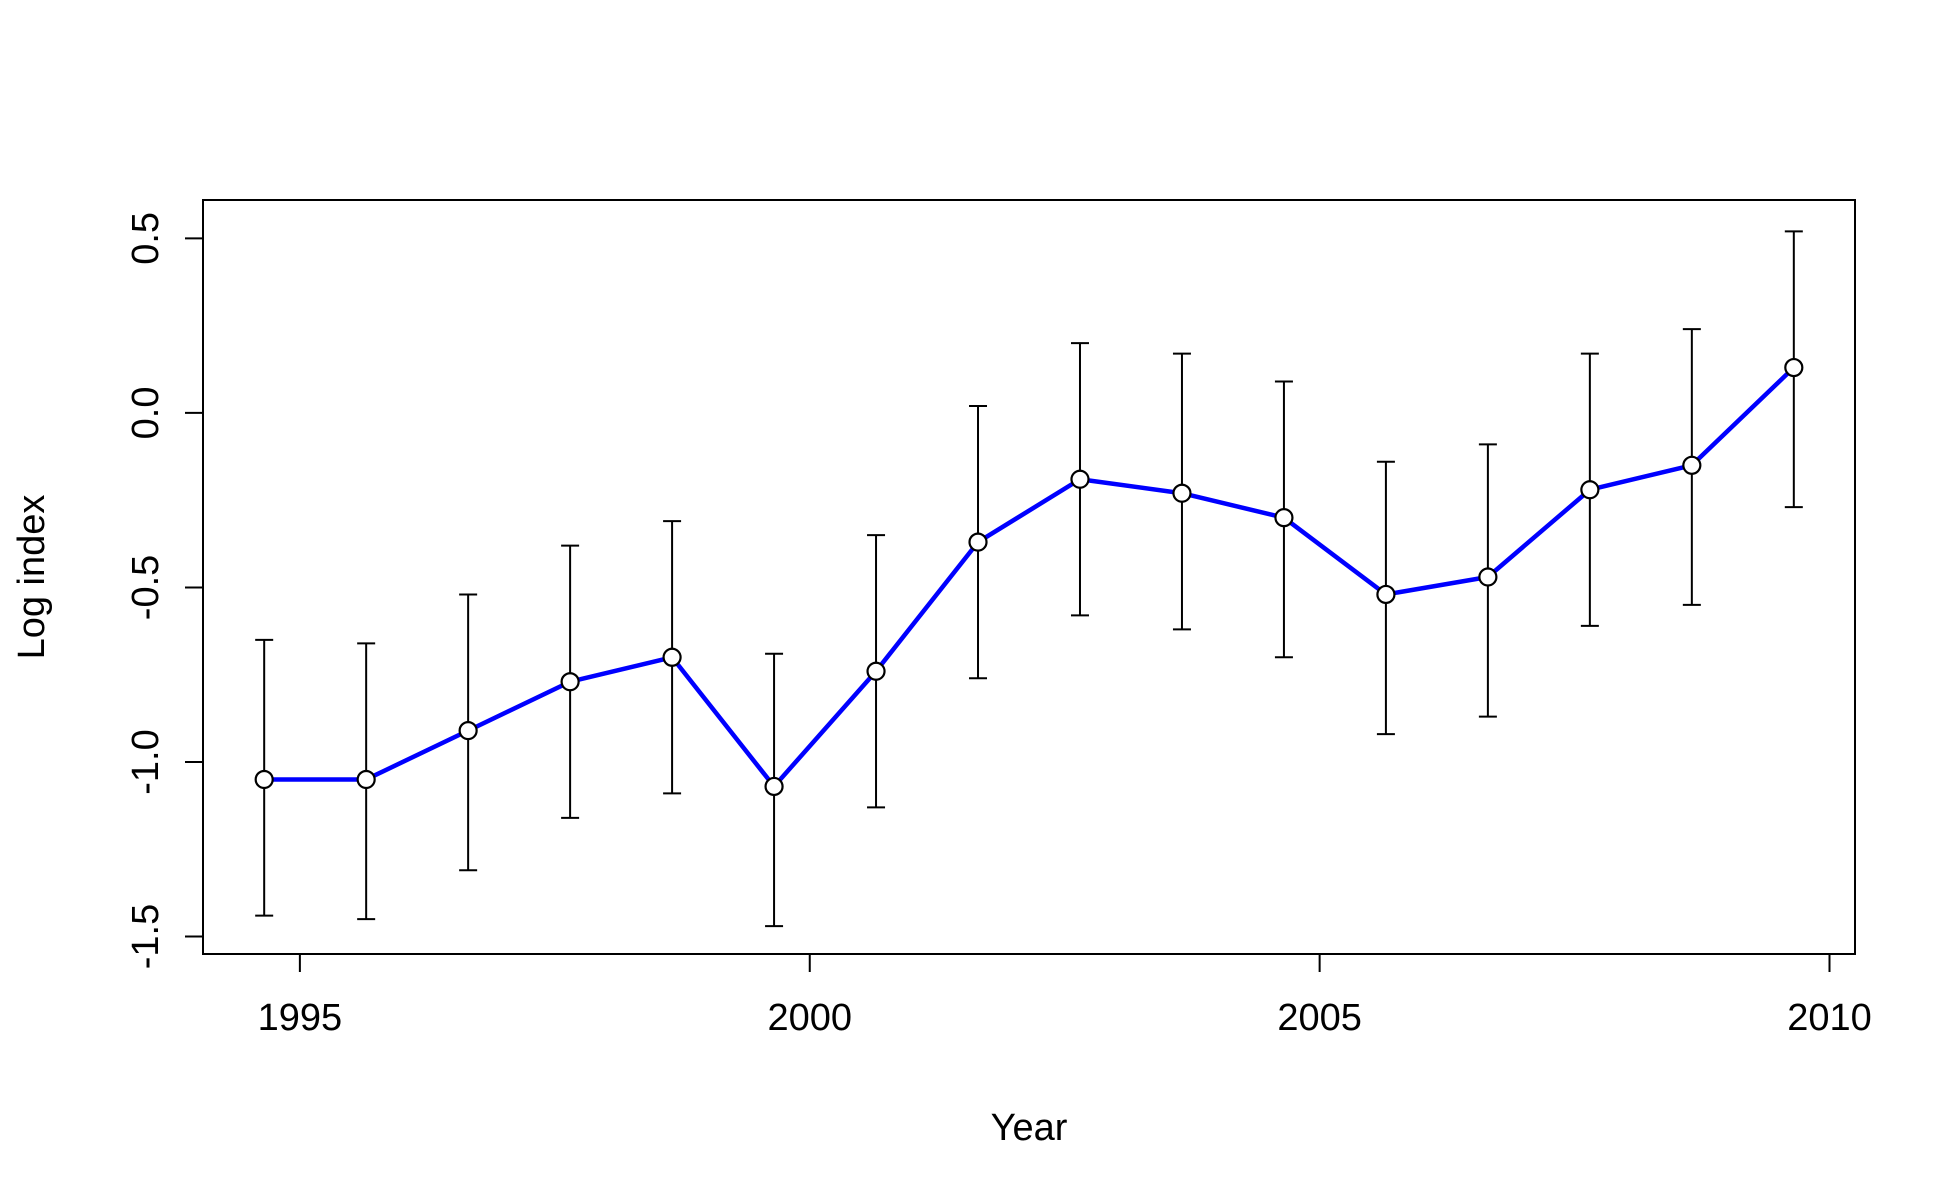  Describe the element at coordinates (300, 1018) in the screenshot. I see `x-tick-label: 1995` at that location.